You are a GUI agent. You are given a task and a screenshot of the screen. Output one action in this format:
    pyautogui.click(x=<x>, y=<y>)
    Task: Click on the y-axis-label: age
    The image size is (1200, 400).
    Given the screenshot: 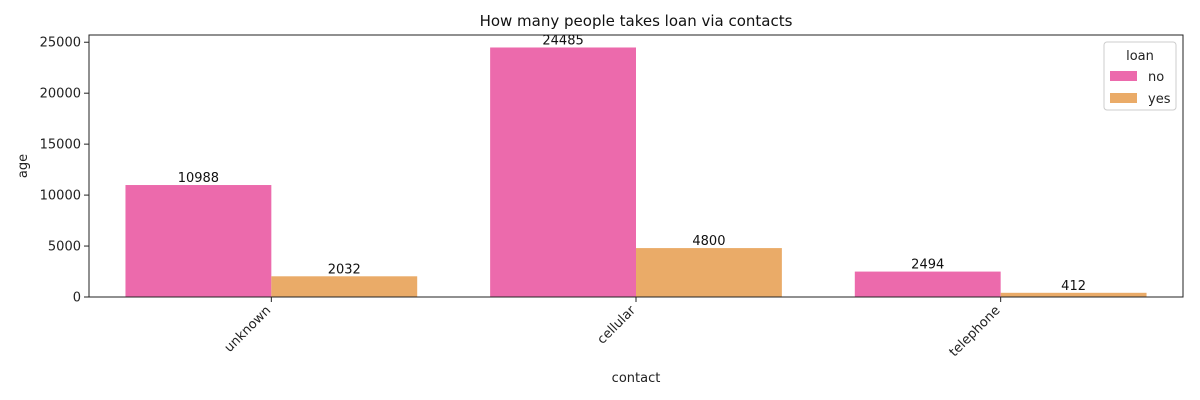 What is the action you would take?
    pyautogui.click(x=23, y=166)
    